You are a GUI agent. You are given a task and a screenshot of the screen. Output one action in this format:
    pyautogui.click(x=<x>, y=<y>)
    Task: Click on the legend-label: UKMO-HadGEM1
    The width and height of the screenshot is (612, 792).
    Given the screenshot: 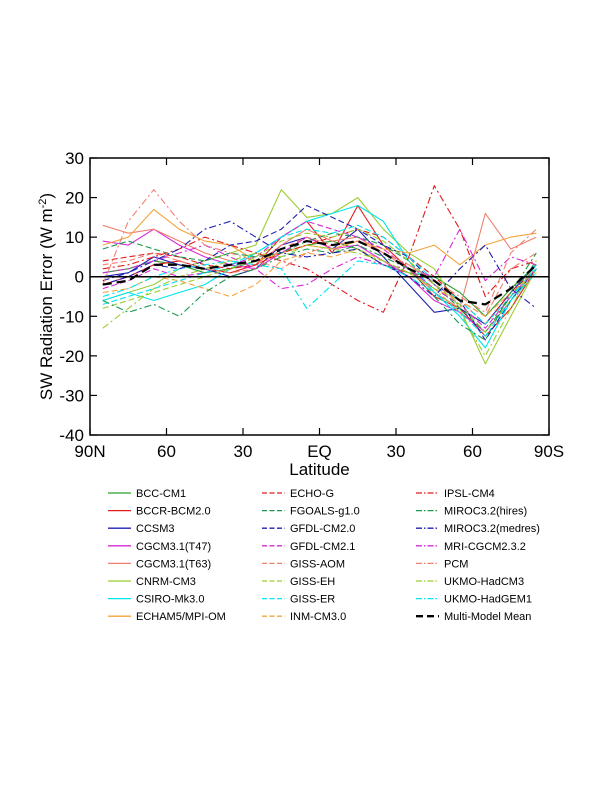 What is the action you would take?
    pyautogui.click(x=488, y=600)
    